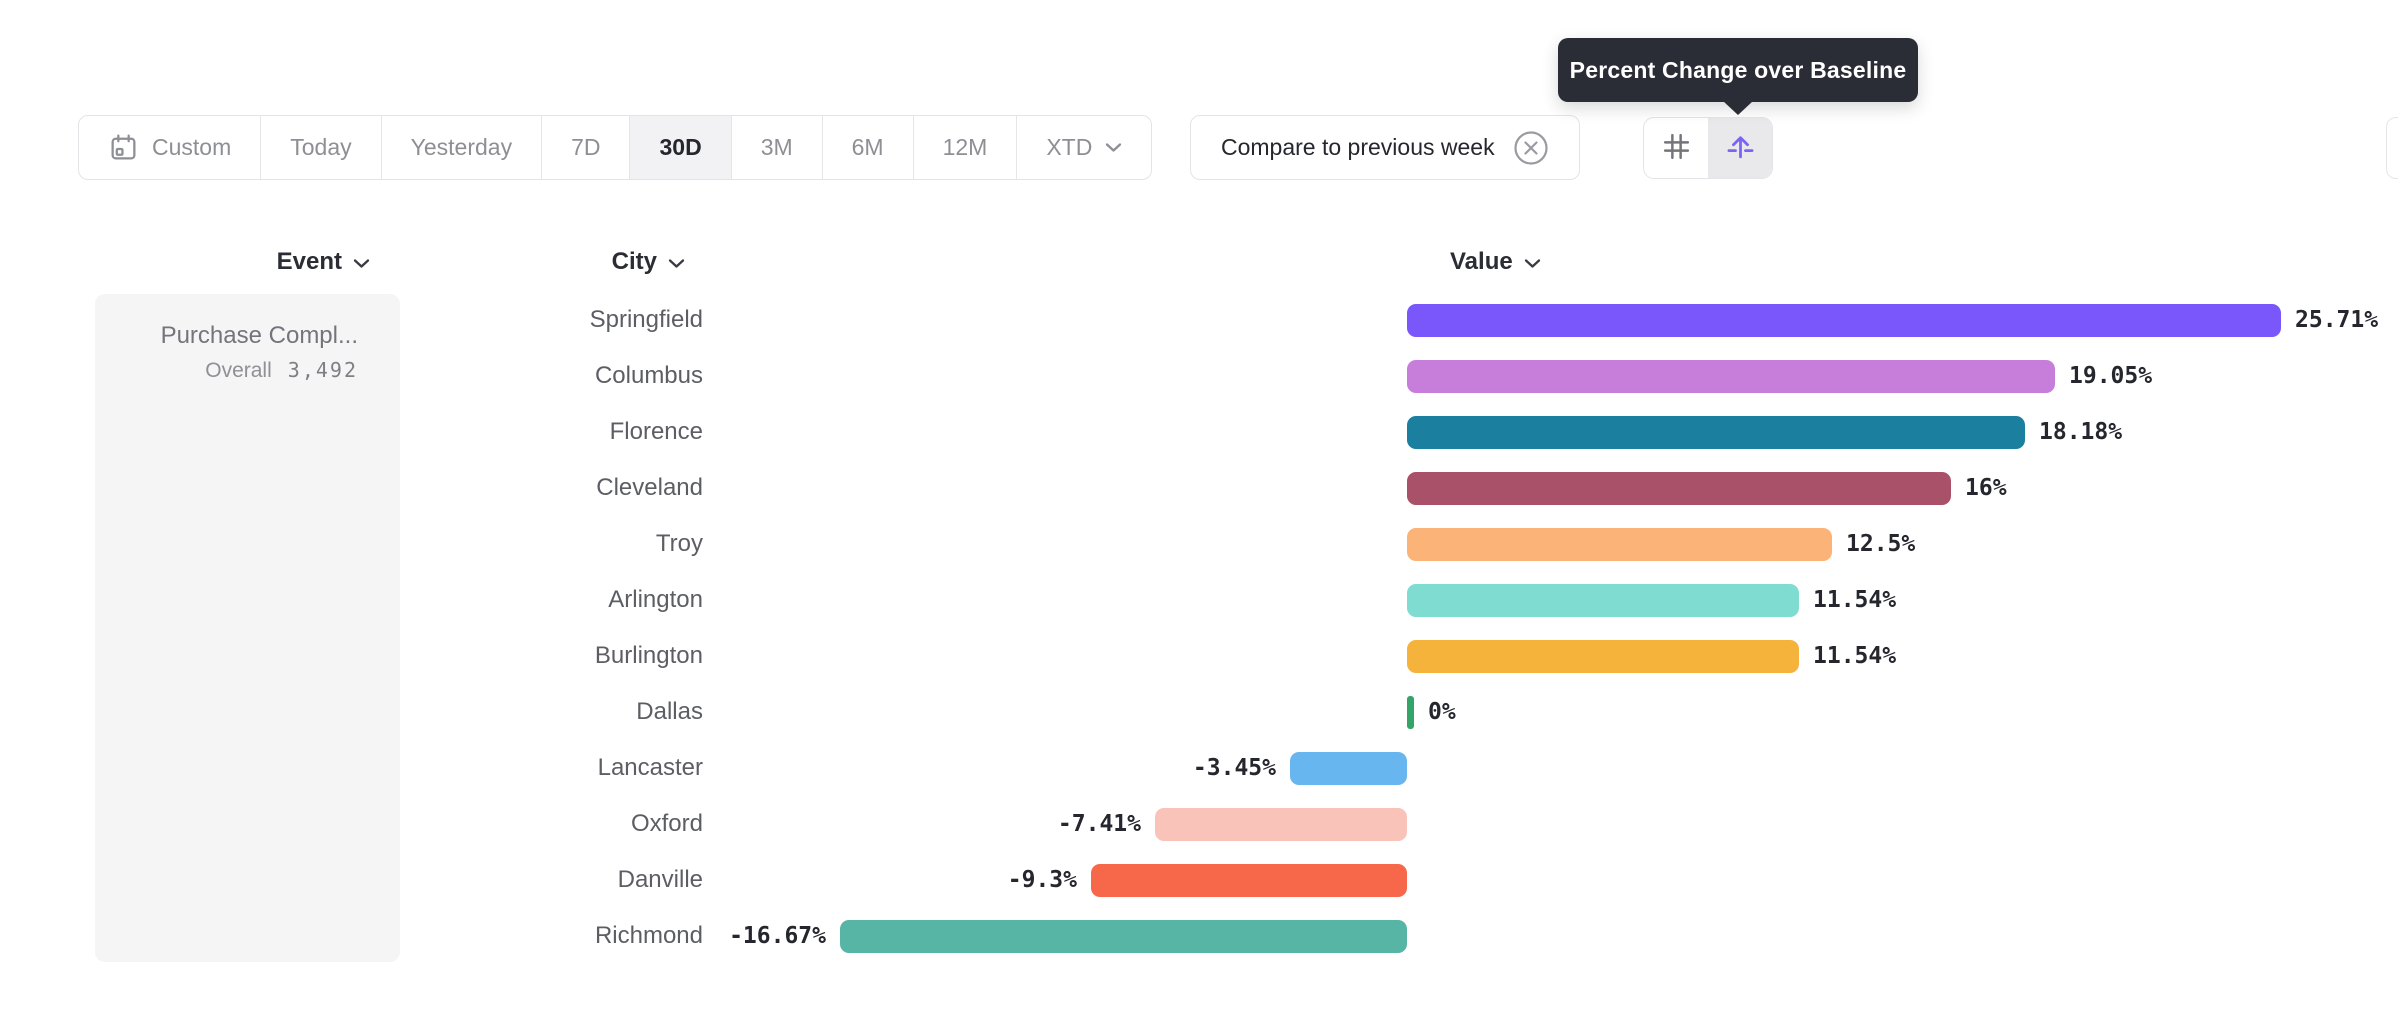  I want to click on city-label: Cleveland, so click(649, 487).